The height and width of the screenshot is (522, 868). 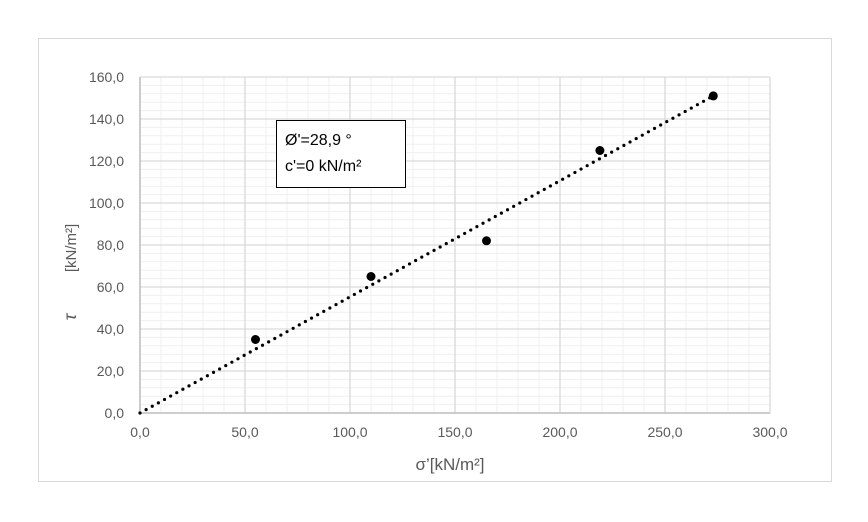 What do you see at coordinates (106, 203) in the screenshot?
I see `y-tick-label: 100,0` at bounding box center [106, 203].